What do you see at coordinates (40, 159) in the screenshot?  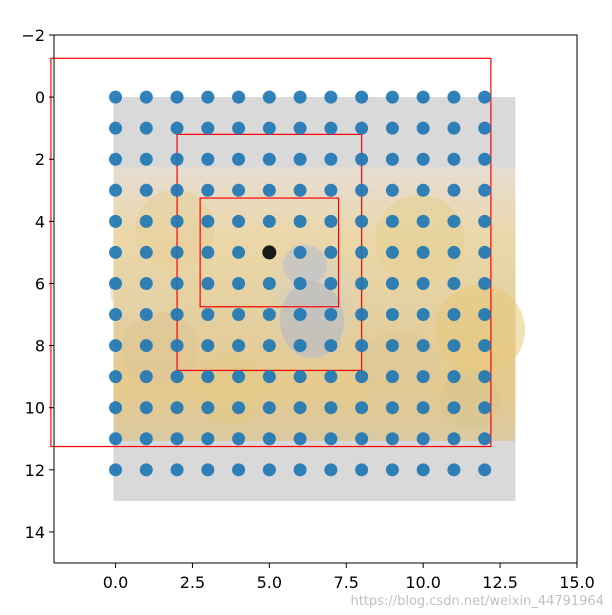 I see `y-tick-label: 2` at bounding box center [40, 159].